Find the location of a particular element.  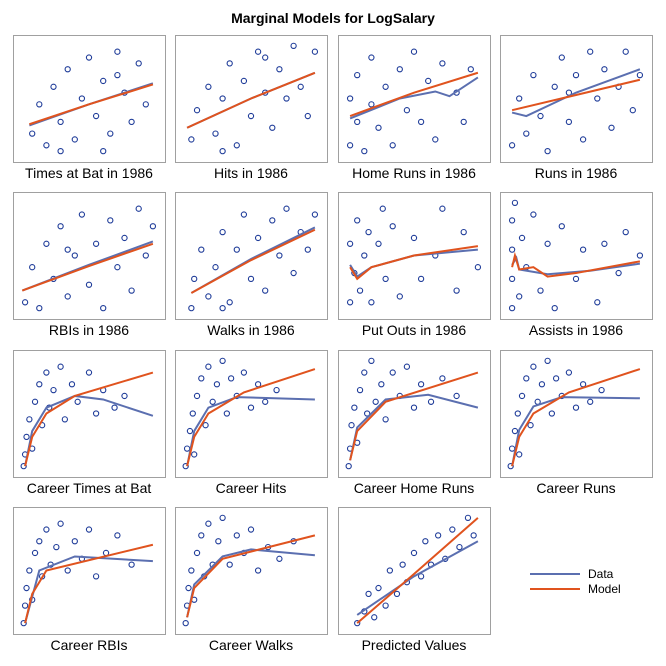

panel: Career Hits is located at coordinates (251, 423).